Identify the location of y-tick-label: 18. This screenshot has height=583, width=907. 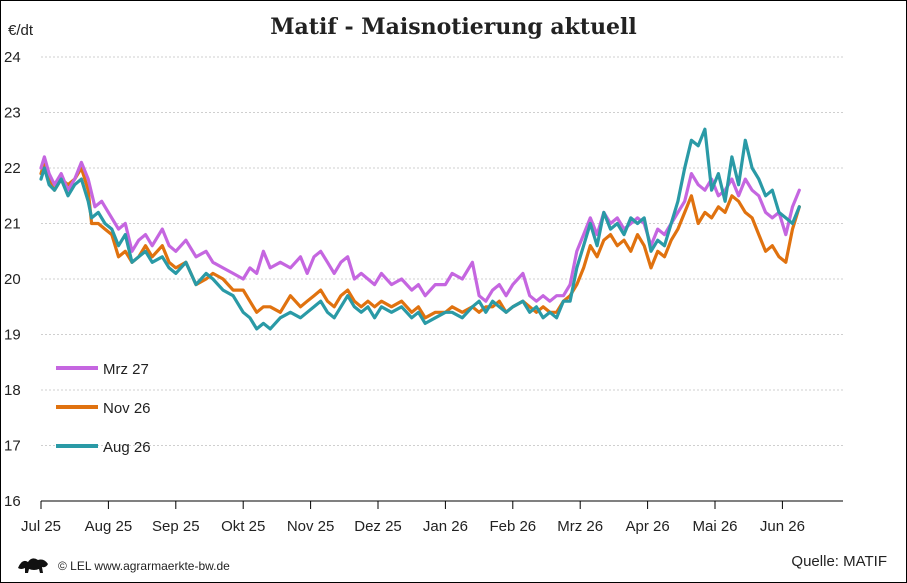
(12, 390).